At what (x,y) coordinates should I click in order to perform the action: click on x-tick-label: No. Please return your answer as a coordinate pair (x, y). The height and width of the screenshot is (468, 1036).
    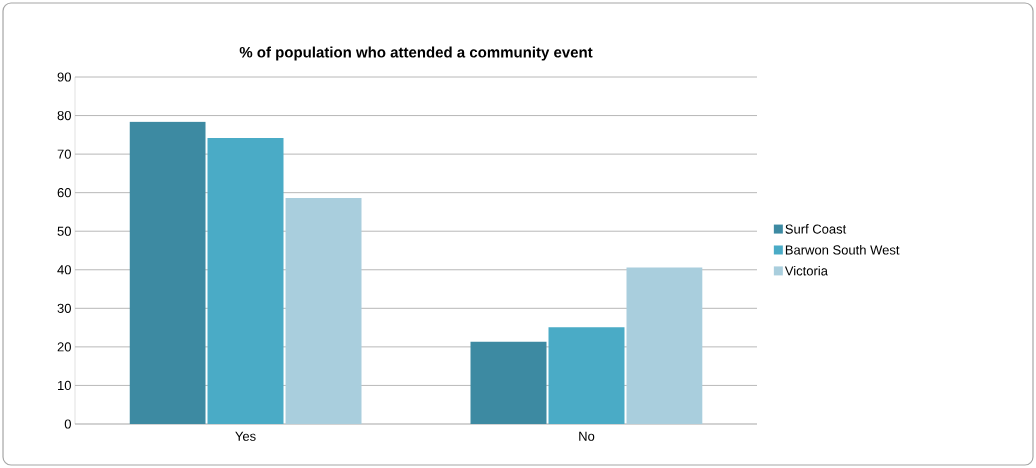
    Looking at the image, I should click on (587, 436).